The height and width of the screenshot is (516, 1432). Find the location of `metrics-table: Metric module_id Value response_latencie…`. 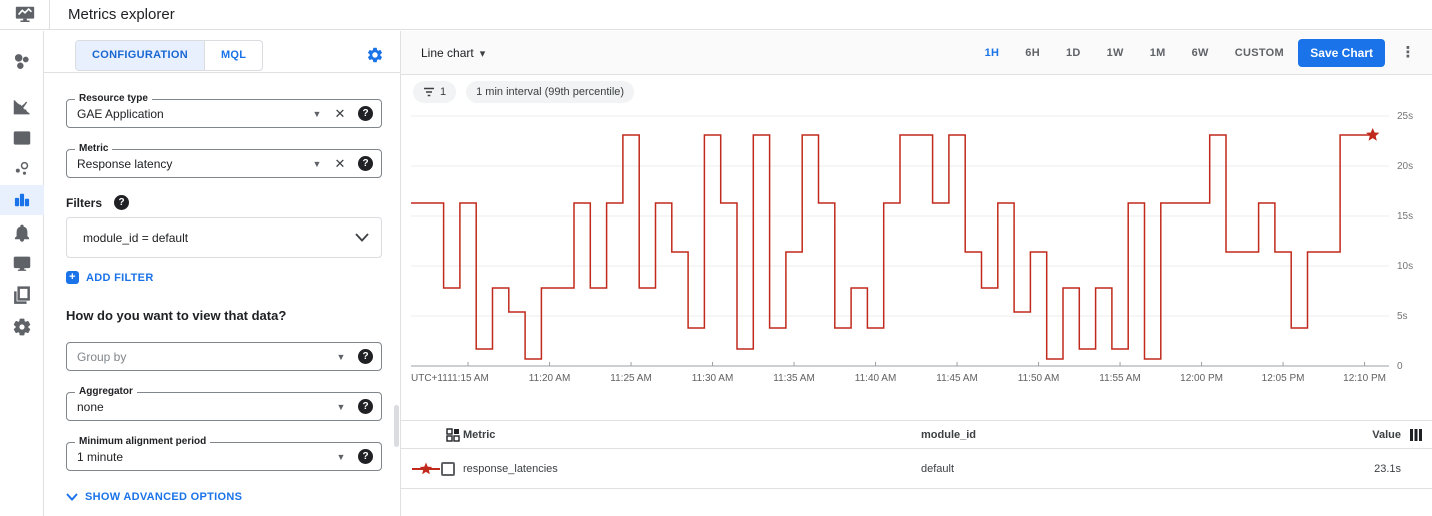

metrics-table: Metric module_id Value response_latencie… is located at coordinates (916, 454).